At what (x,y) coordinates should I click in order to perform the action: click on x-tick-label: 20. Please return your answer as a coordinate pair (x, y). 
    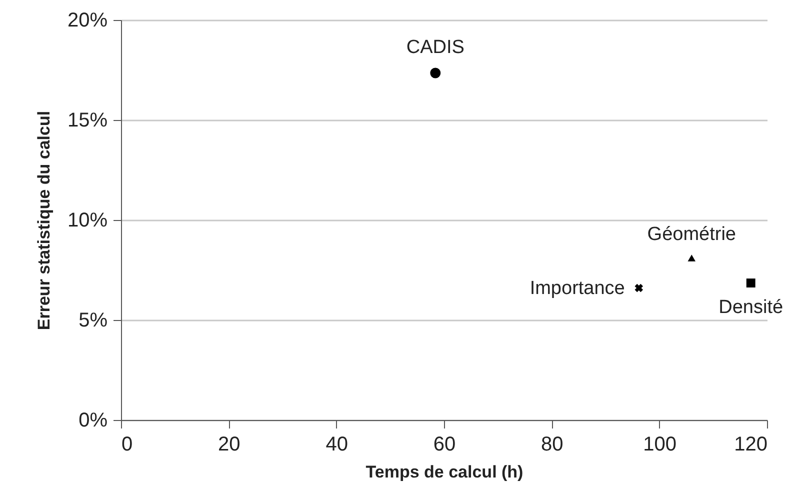
    Looking at the image, I should click on (229, 445).